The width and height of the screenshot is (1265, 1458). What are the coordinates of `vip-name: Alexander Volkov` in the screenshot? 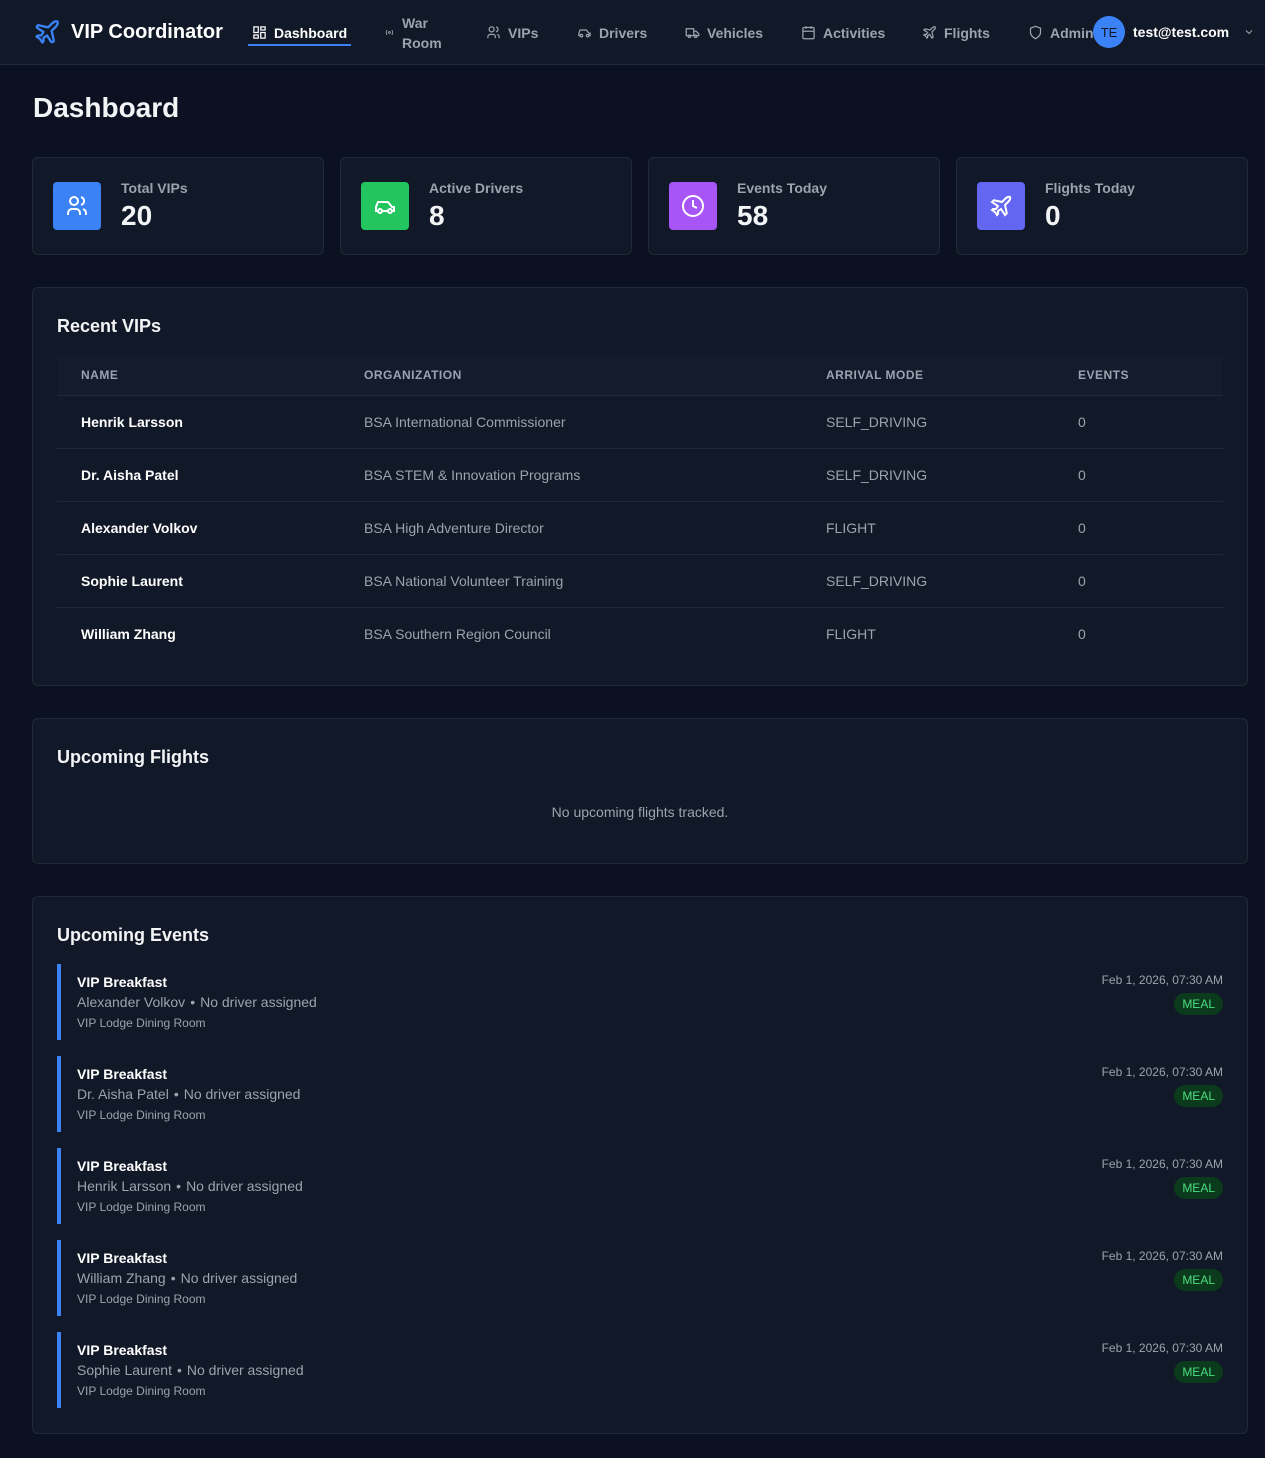 It's located at (198, 527).